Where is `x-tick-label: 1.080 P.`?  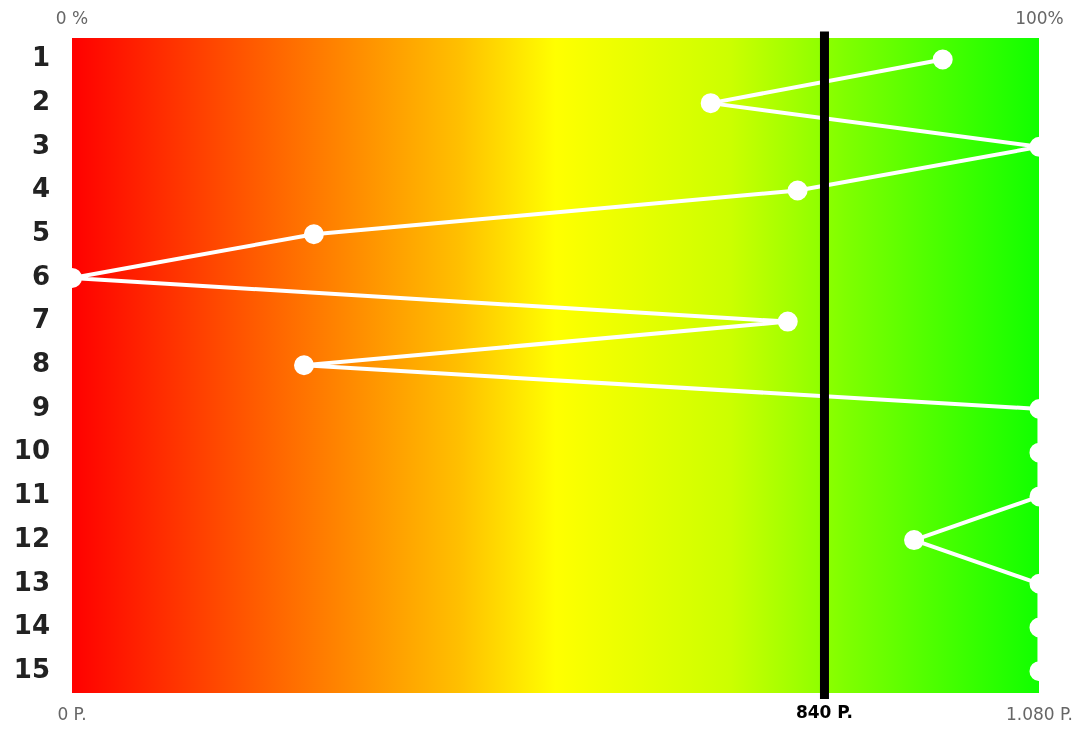
x-tick-label: 1.080 P. is located at coordinates (1039, 713).